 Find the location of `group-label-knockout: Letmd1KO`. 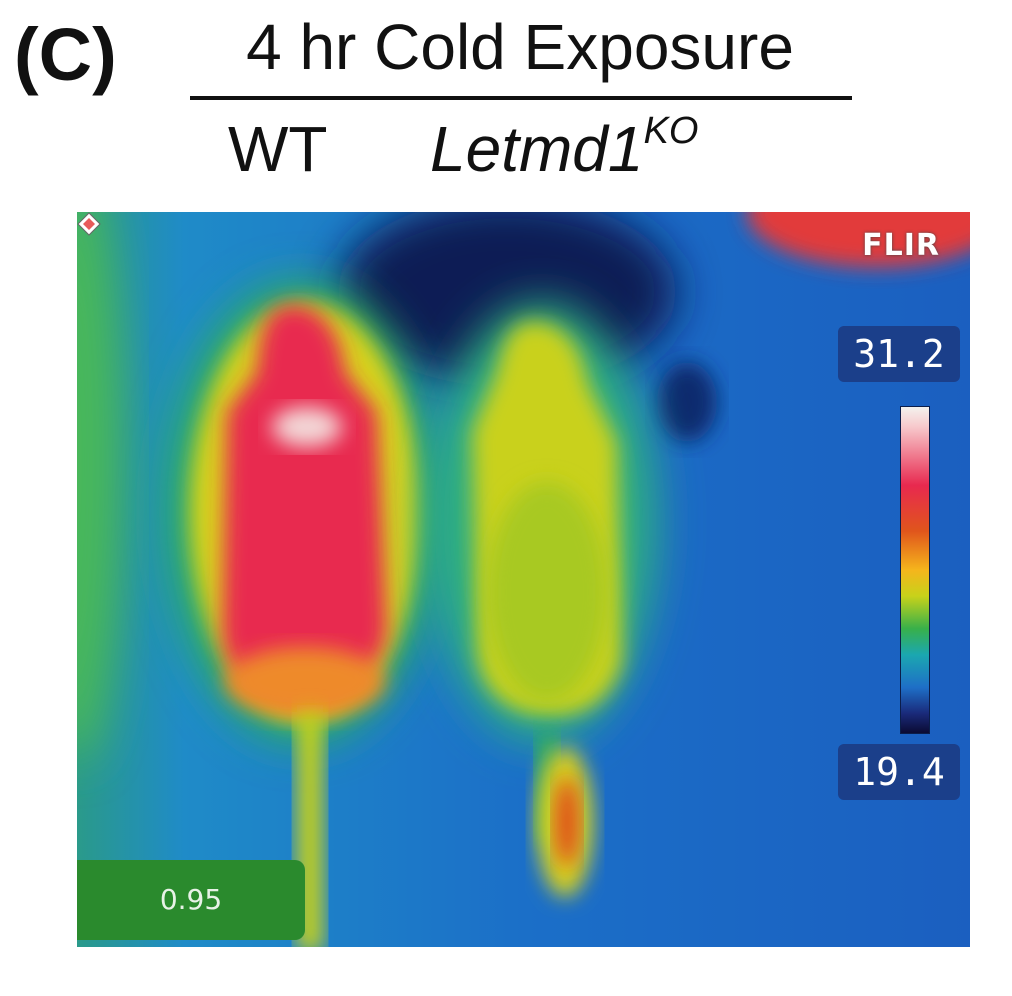

group-label-knockout: Letmd1KO is located at coordinates (564, 147).